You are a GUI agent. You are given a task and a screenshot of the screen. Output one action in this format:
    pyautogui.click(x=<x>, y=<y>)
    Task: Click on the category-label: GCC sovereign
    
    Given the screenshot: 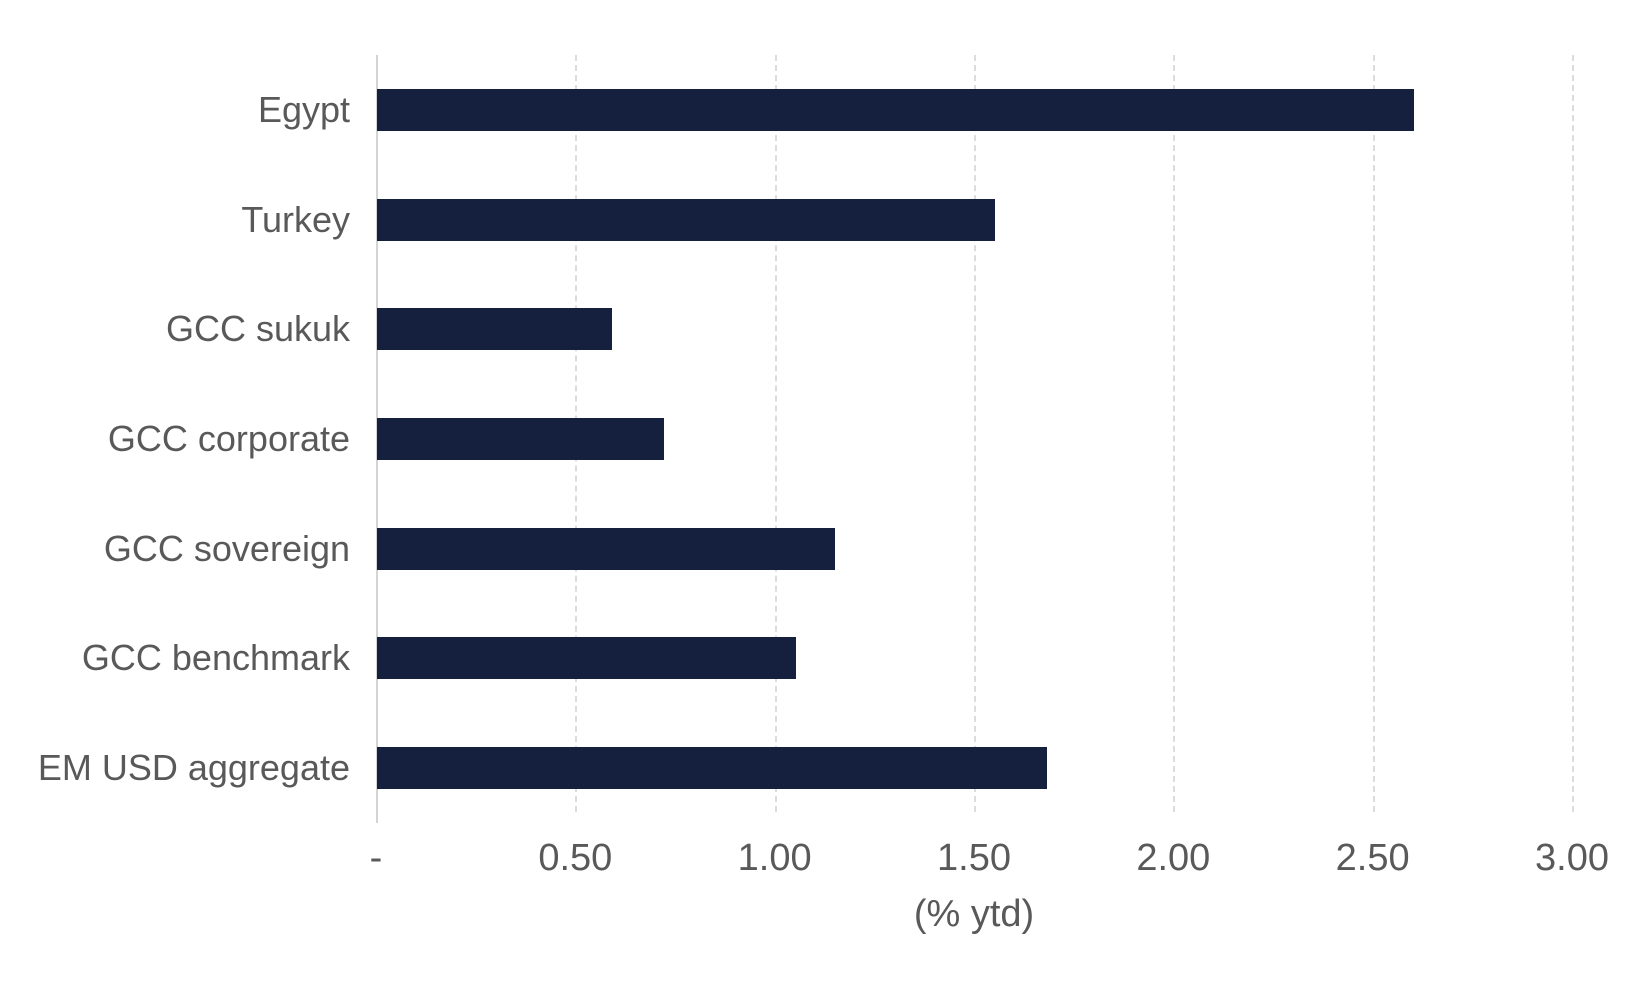 What is the action you would take?
    pyautogui.click(x=226, y=548)
    